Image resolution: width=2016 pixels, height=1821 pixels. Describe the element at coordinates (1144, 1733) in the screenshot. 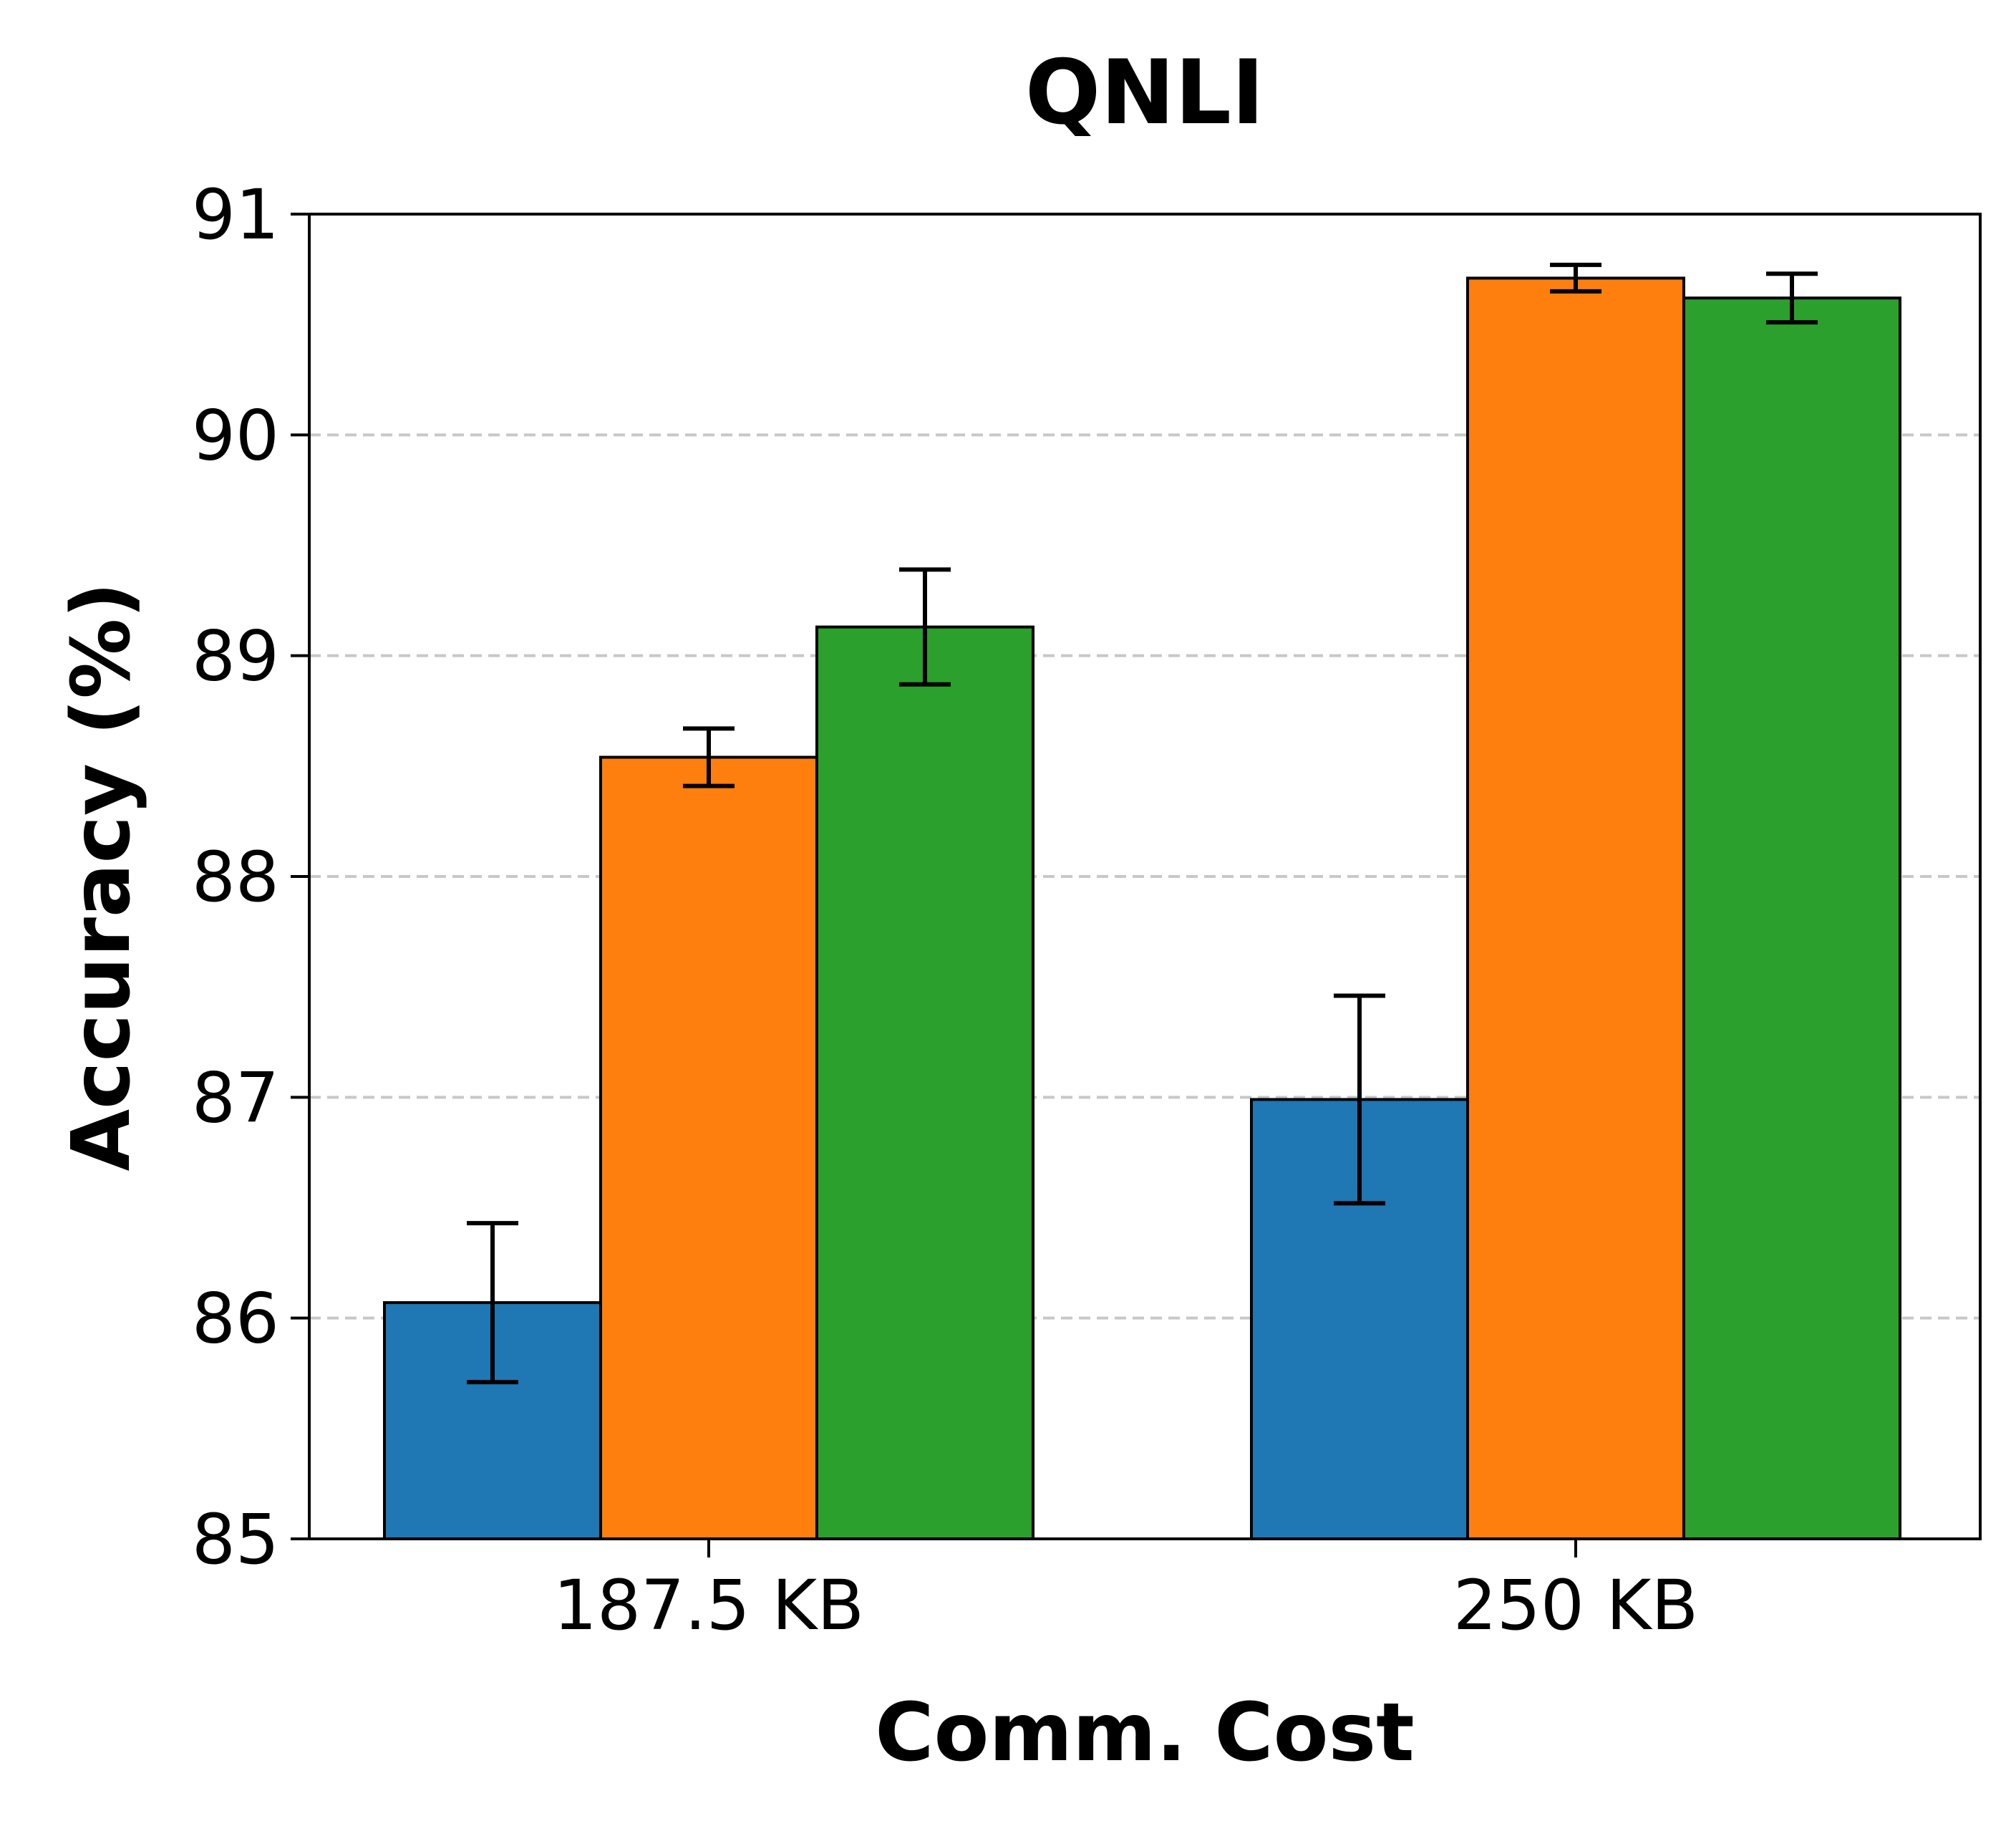

I see `x-axis-label: Comm. Cost` at that location.